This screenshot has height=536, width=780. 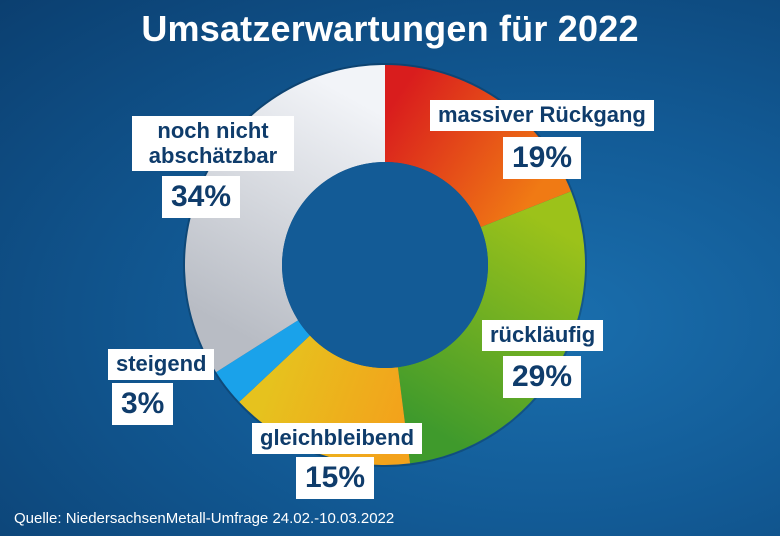 What do you see at coordinates (143, 404) in the screenshot?
I see `slice-value-steigend: 3%` at bounding box center [143, 404].